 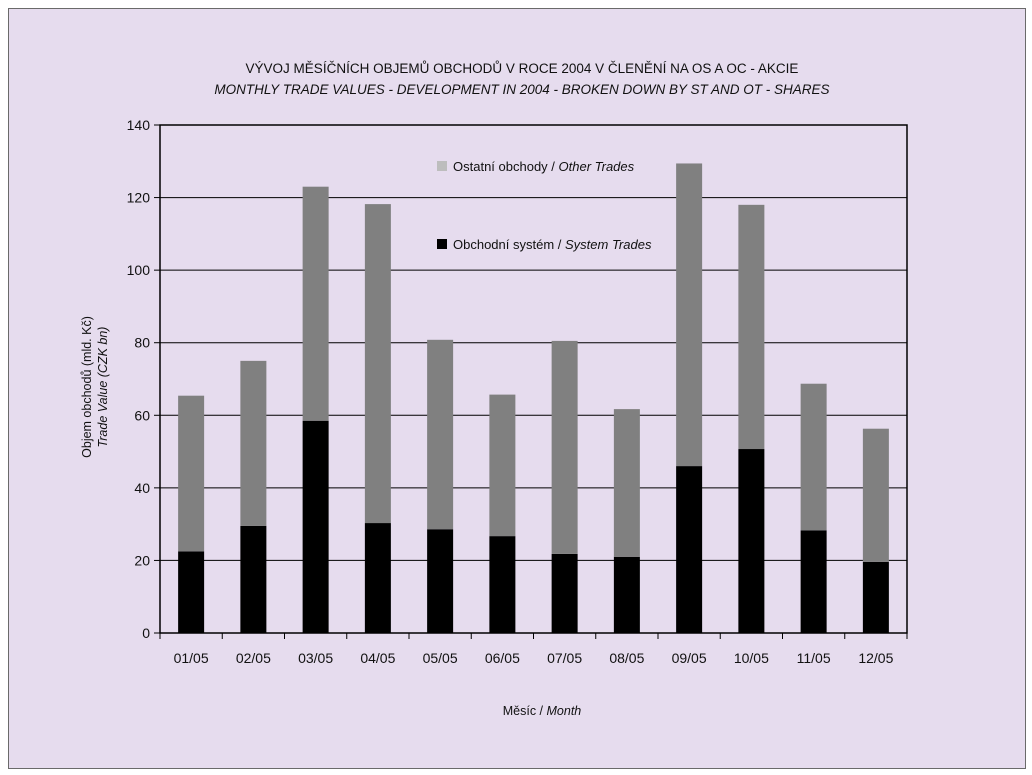 What do you see at coordinates (146, 633) in the screenshot?
I see `y-tick-label: 0` at bounding box center [146, 633].